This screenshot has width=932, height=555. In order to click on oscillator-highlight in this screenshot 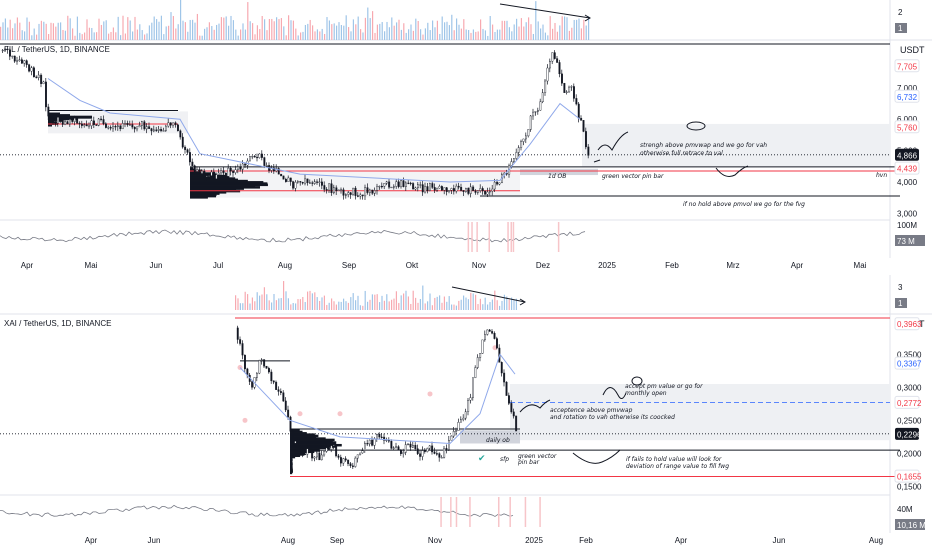, I will do `click(456, 512)`.